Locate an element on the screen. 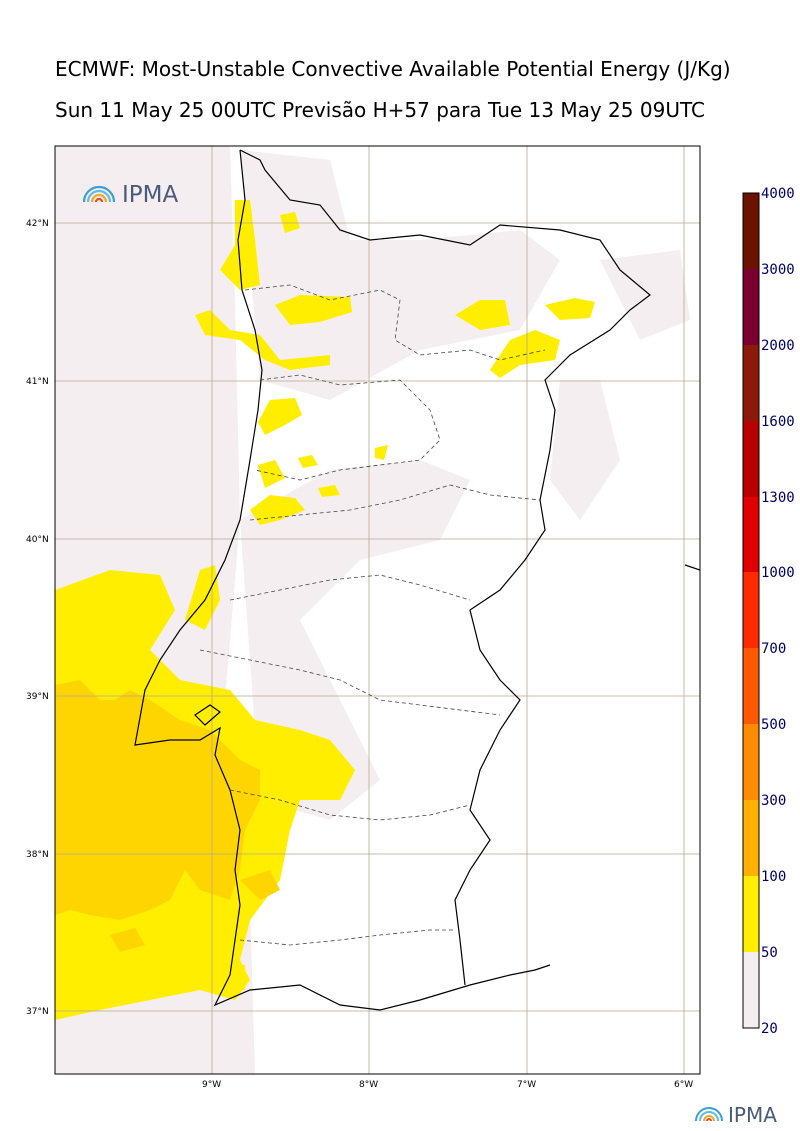 The height and width of the screenshot is (1131, 800). ipma-footer-text: IPMA is located at coordinates (752, 1115).